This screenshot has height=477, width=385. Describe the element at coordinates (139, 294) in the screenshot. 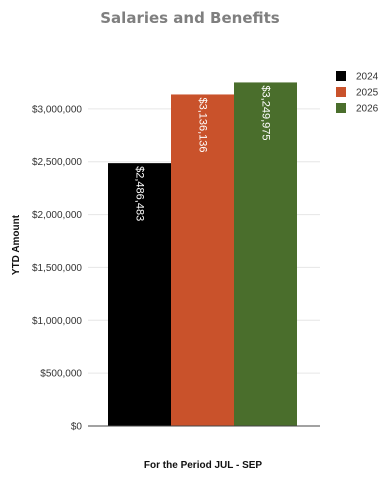

I see `bar-2024` at that location.